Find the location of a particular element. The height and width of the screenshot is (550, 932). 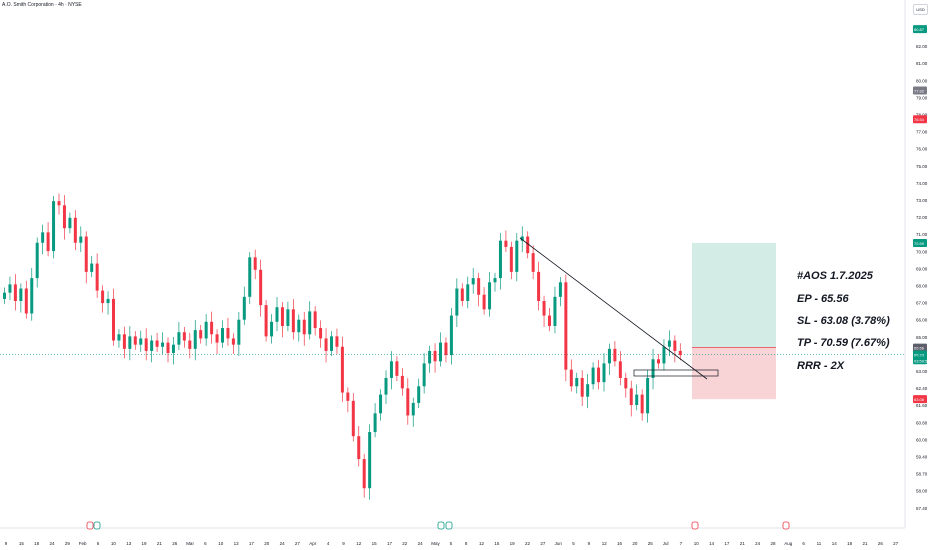

price-tick-label: 78.00 is located at coordinates (922, 115).